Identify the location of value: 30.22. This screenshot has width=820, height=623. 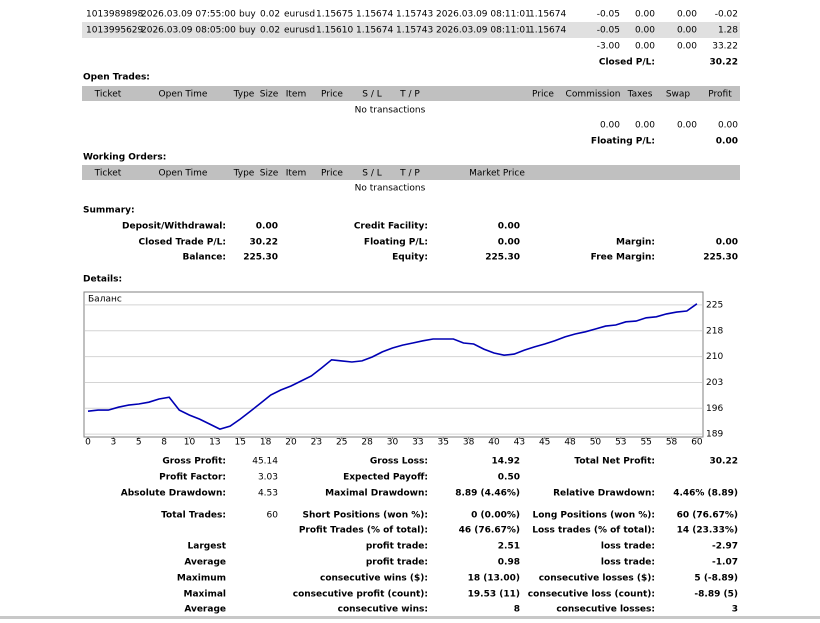
(264, 243).